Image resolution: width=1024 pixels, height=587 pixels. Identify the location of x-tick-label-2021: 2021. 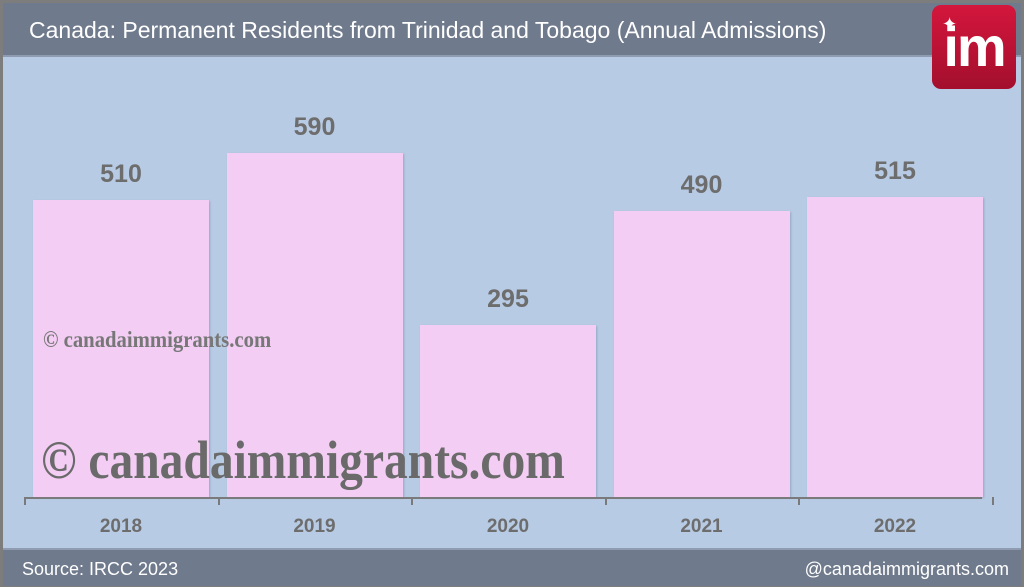
(701, 526).